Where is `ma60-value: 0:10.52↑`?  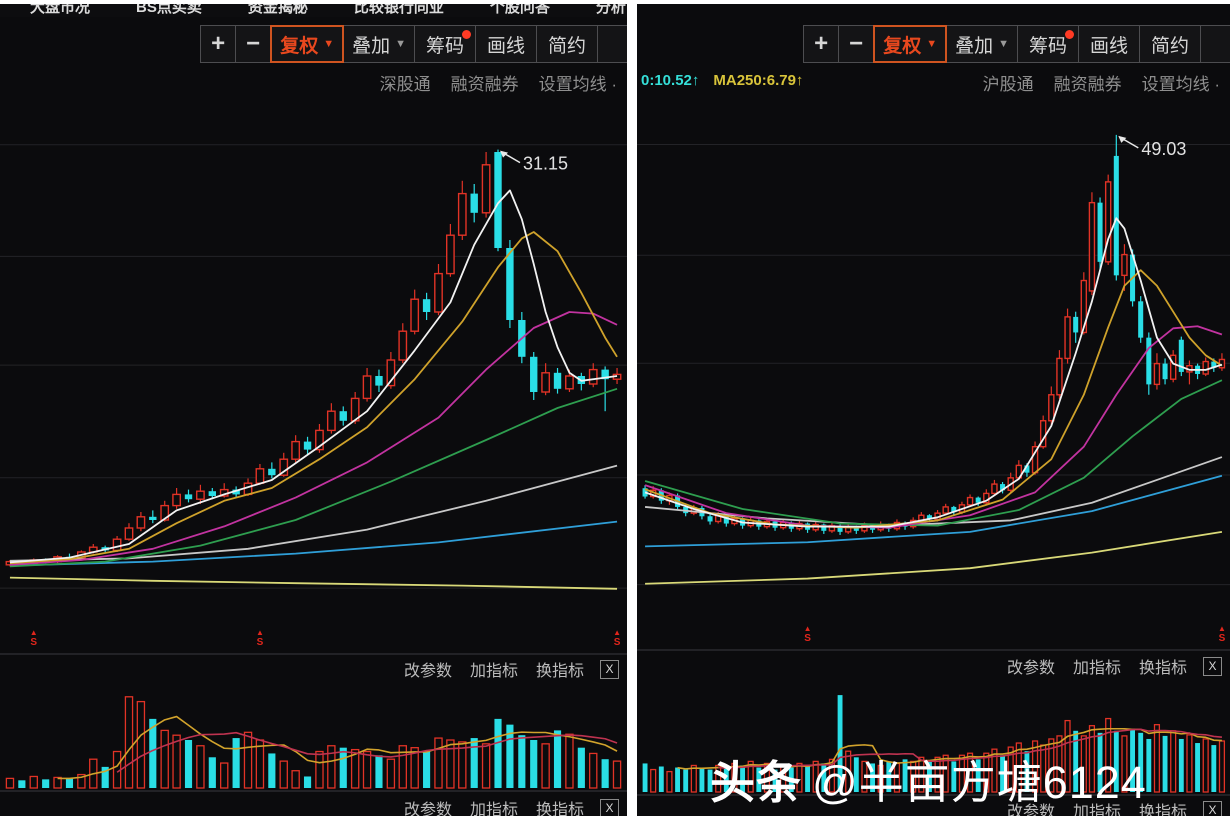 ma60-value: 0:10.52↑ is located at coordinates (670, 80).